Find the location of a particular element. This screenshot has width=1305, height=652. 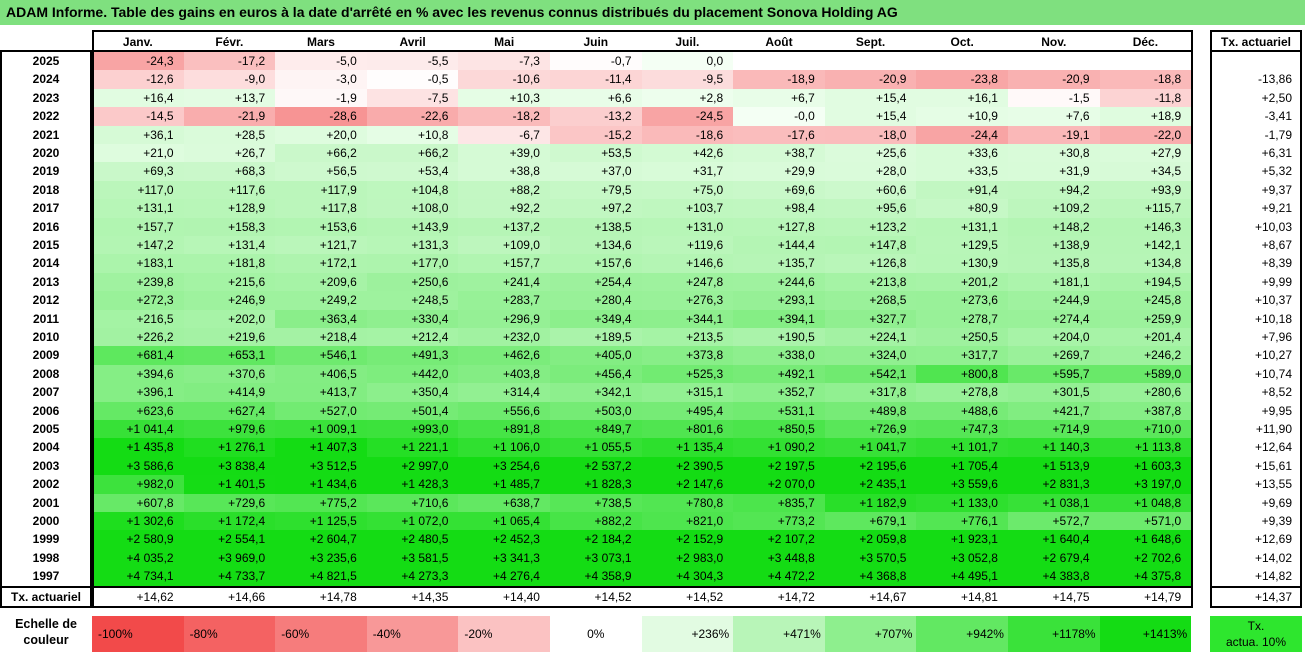

table-cell: +157,7 is located at coordinates (138, 226).